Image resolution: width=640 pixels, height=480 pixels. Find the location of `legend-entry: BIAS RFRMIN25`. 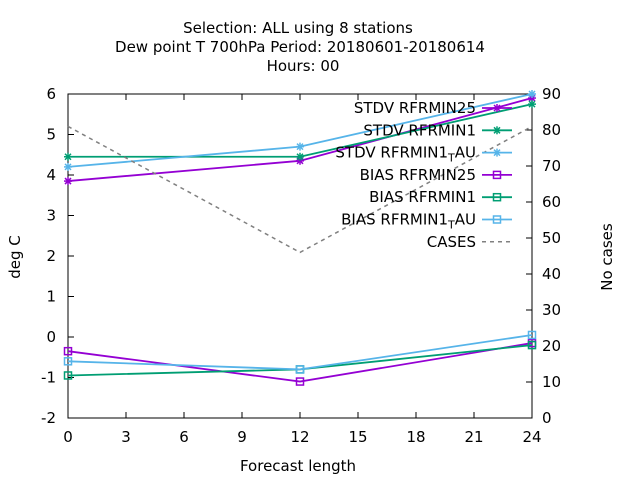

legend-entry: BIAS RFRMIN25 is located at coordinates (436, 175).